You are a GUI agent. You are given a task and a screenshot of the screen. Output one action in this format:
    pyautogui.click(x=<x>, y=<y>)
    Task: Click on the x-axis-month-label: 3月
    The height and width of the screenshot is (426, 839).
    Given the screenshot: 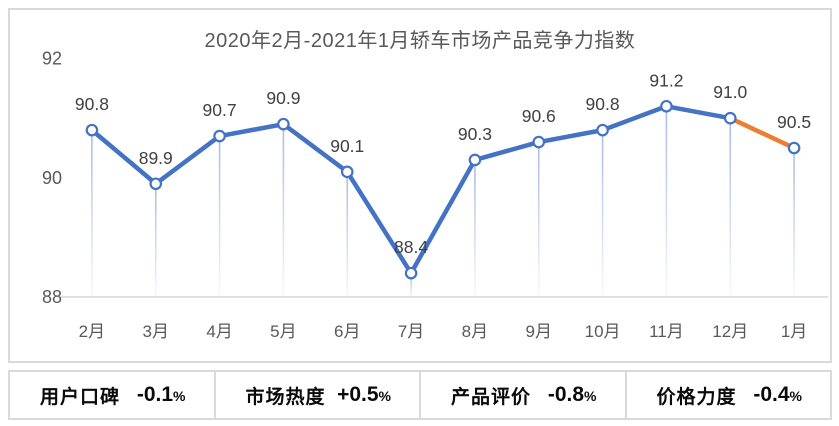 What is the action you would take?
    pyautogui.click(x=156, y=331)
    